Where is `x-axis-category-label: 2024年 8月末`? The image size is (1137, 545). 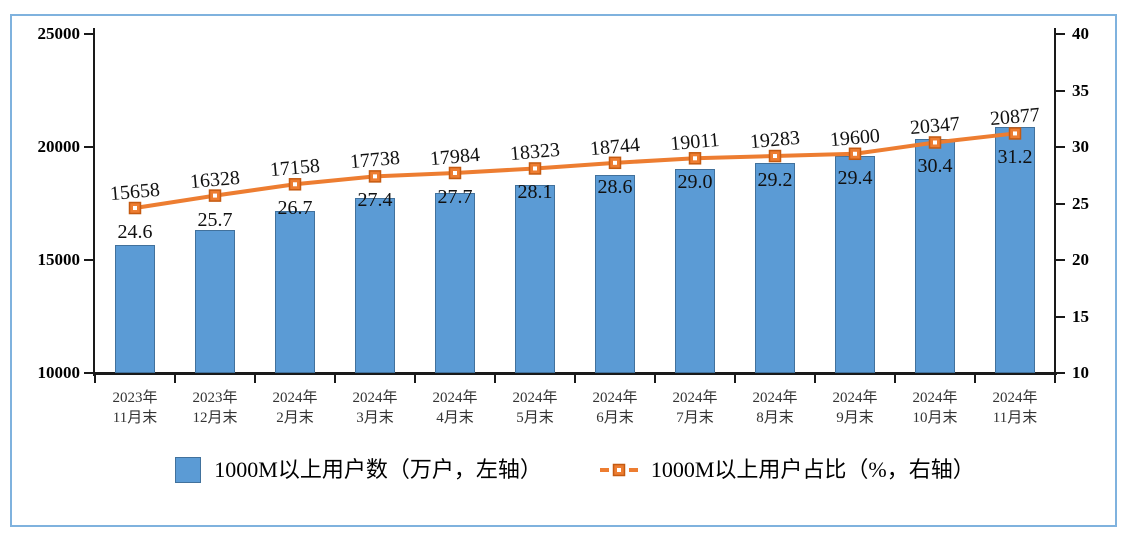 x-axis-category-label: 2024年 8月末 is located at coordinates (775, 408).